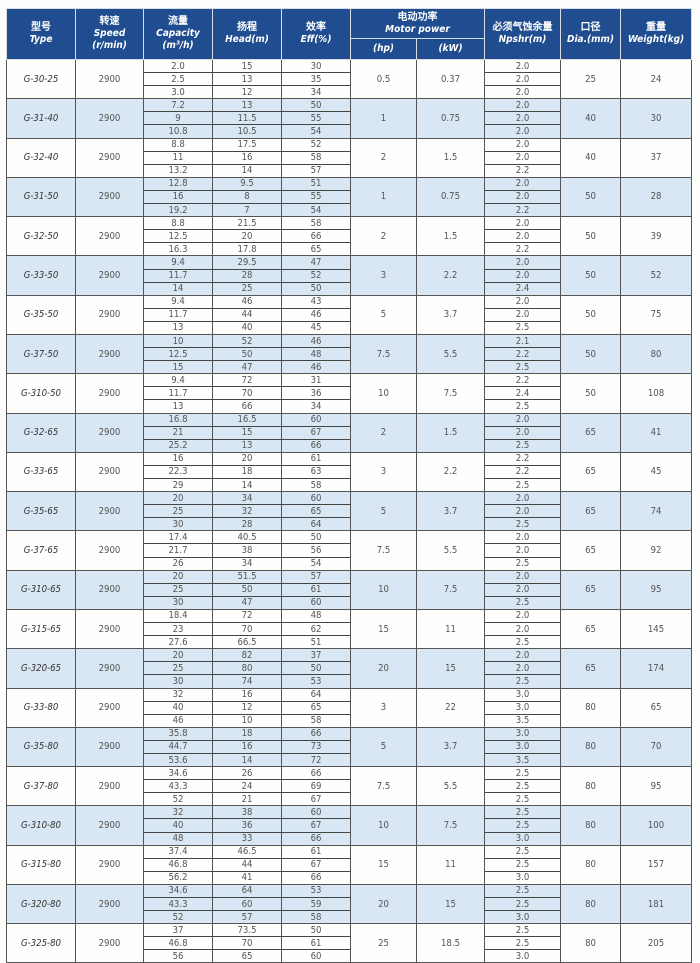 This screenshot has height=963, width=700. What do you see at coordinates (316, 550) in the screenshot?
I see `eff-value: 56` at bounding box center [316, 550].